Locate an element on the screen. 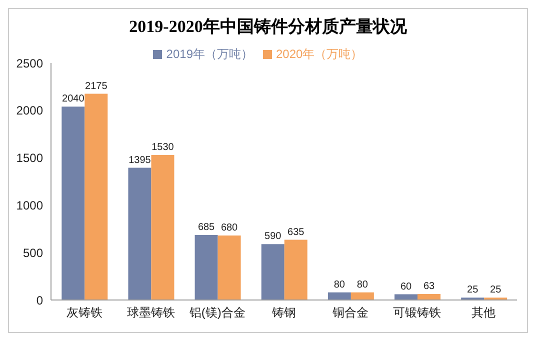 The image size is (534, 339). chart-title: 2019-2020年中国铸件分材质产量状况 is located at coordinates (268, 27).